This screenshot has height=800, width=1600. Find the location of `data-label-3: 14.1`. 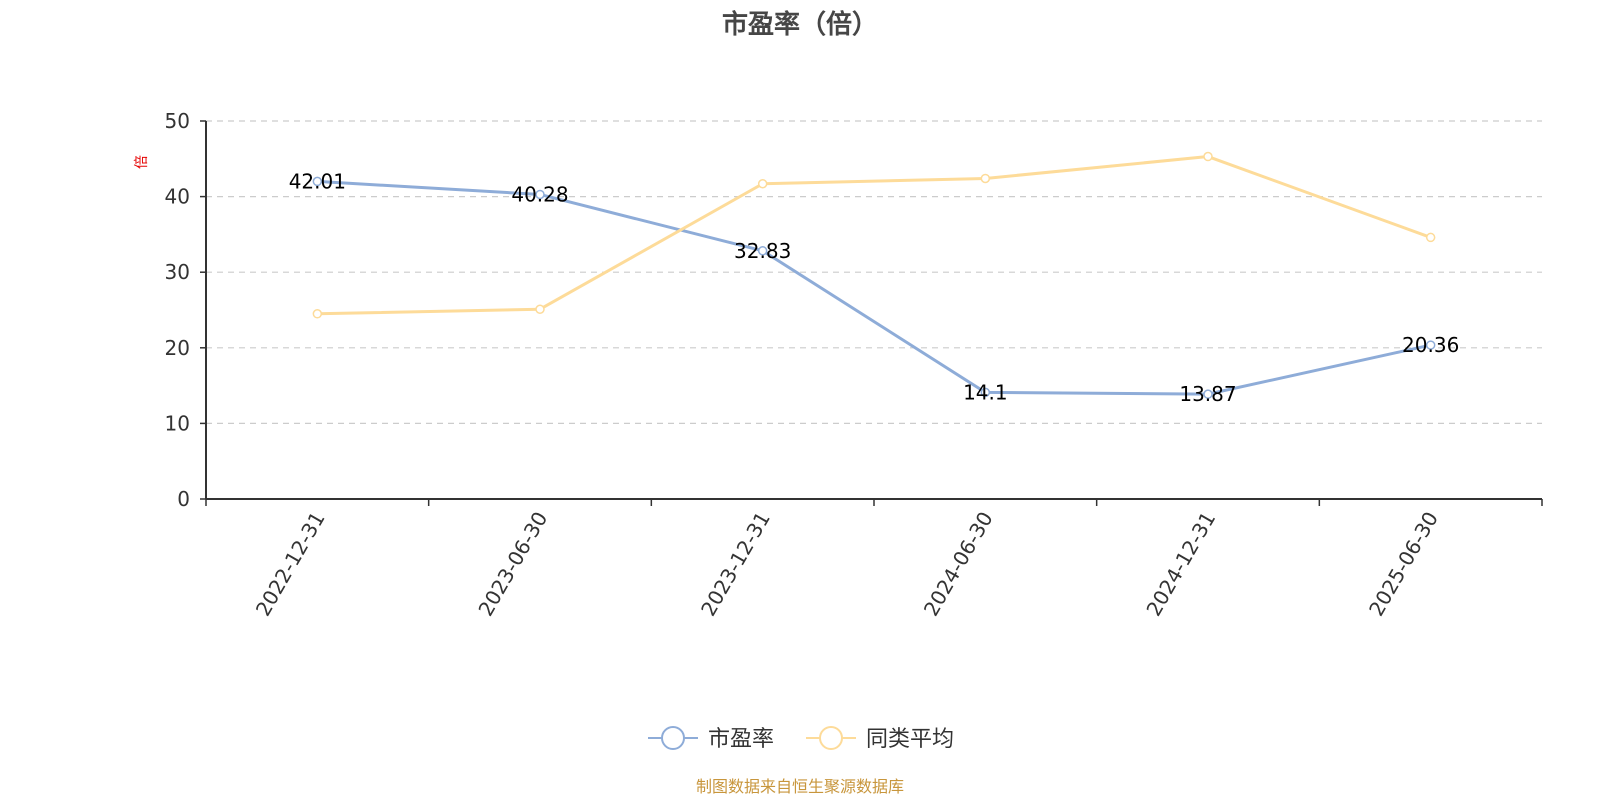

data-label-3: 14.1 is located at coordinates (985, 392).